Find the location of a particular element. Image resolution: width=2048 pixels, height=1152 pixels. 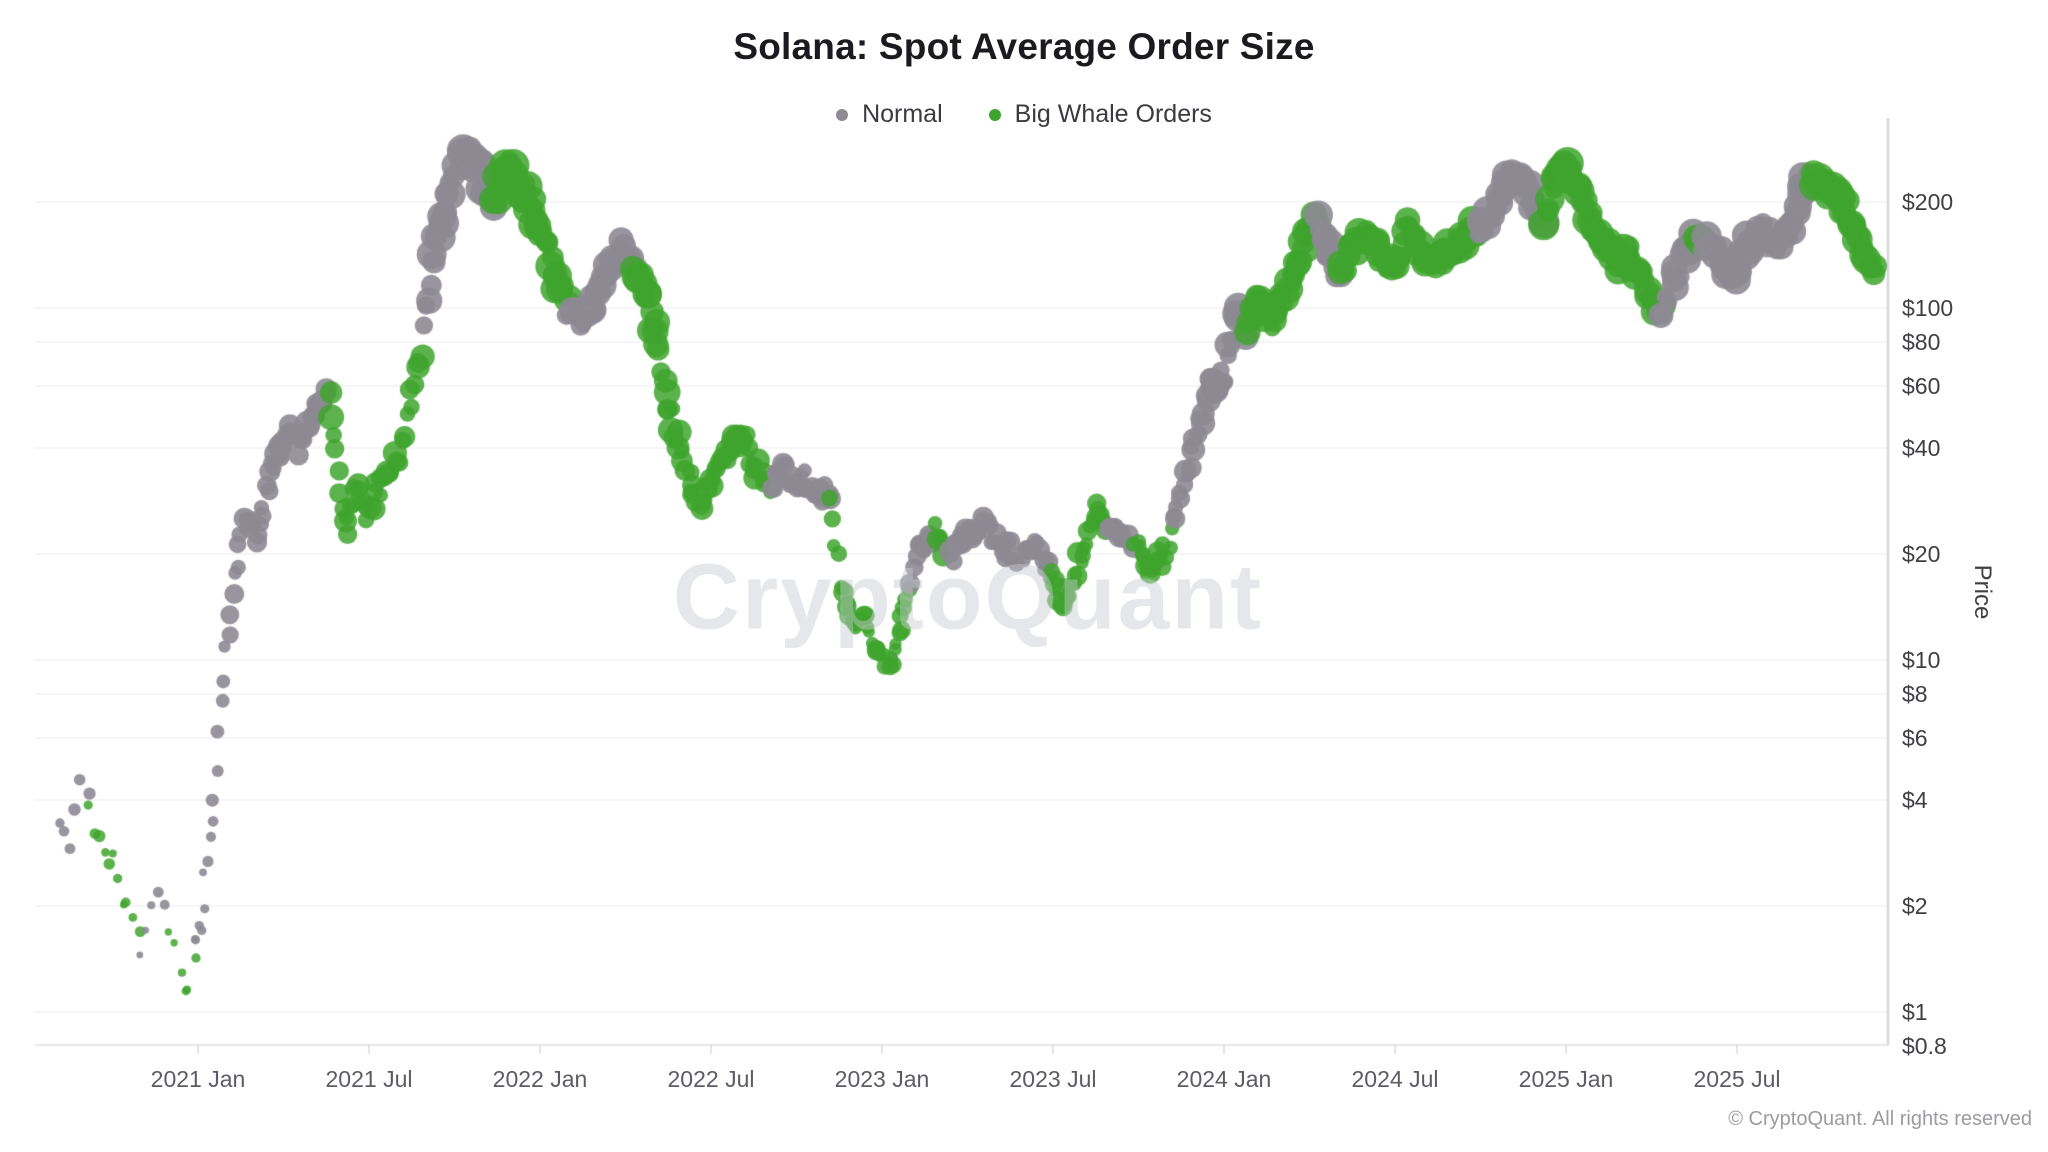

x-tick-label: 2022 Jul is located at coordinates (711, 1079).